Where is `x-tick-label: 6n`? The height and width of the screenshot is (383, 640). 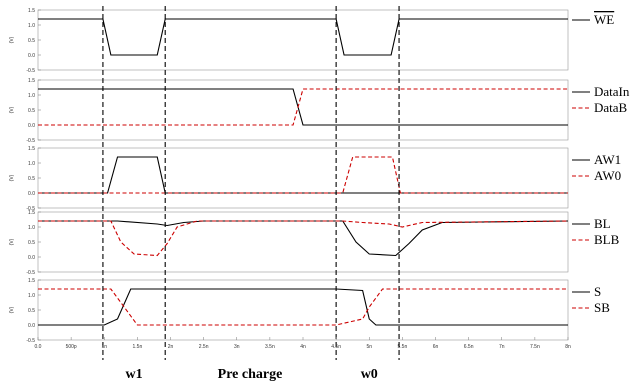
x-tick-label: 6n is located at coordinates (436, 347).